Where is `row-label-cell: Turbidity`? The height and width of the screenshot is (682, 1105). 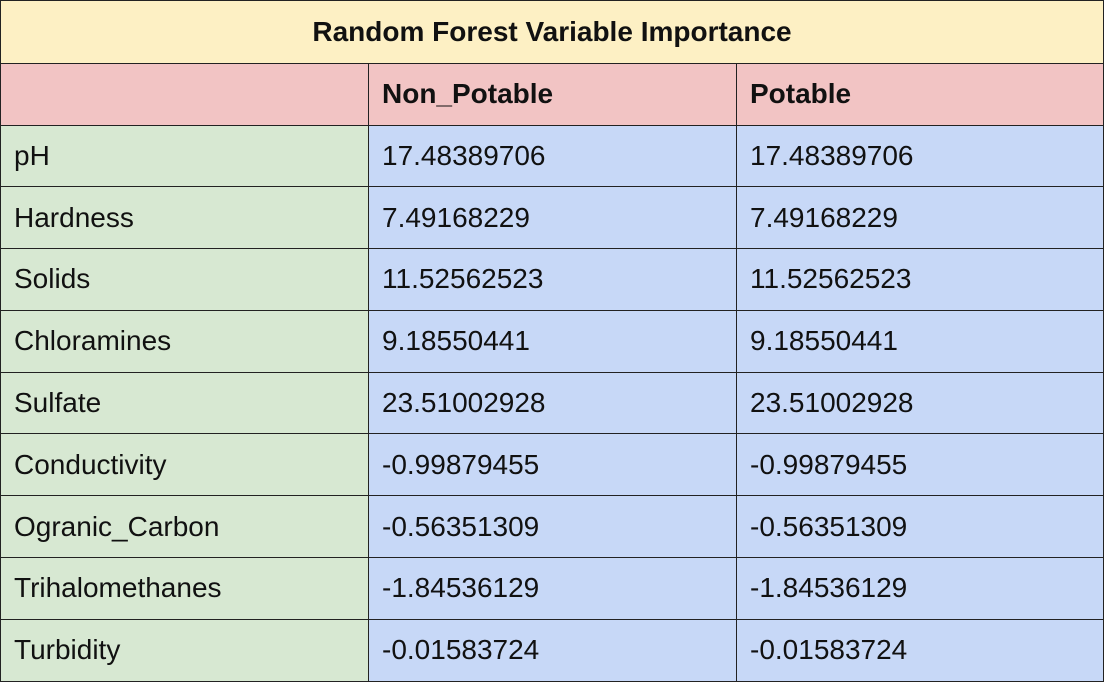 row-label-cell: Turbidity is located at coordinates (184, 650).